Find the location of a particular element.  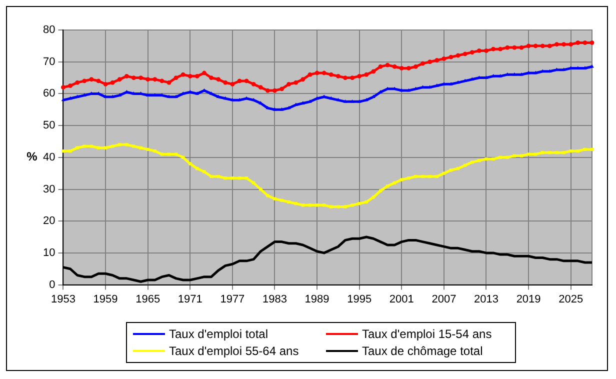

x-tick-label: 1953 is located at coordinates (63, 299).